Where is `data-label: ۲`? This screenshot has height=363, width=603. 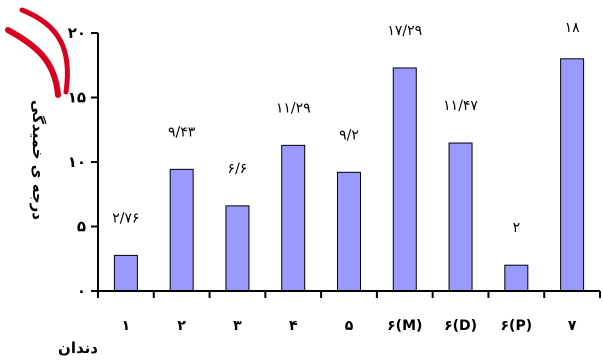 data-label: ۲ is located at coordinates (517, 228).